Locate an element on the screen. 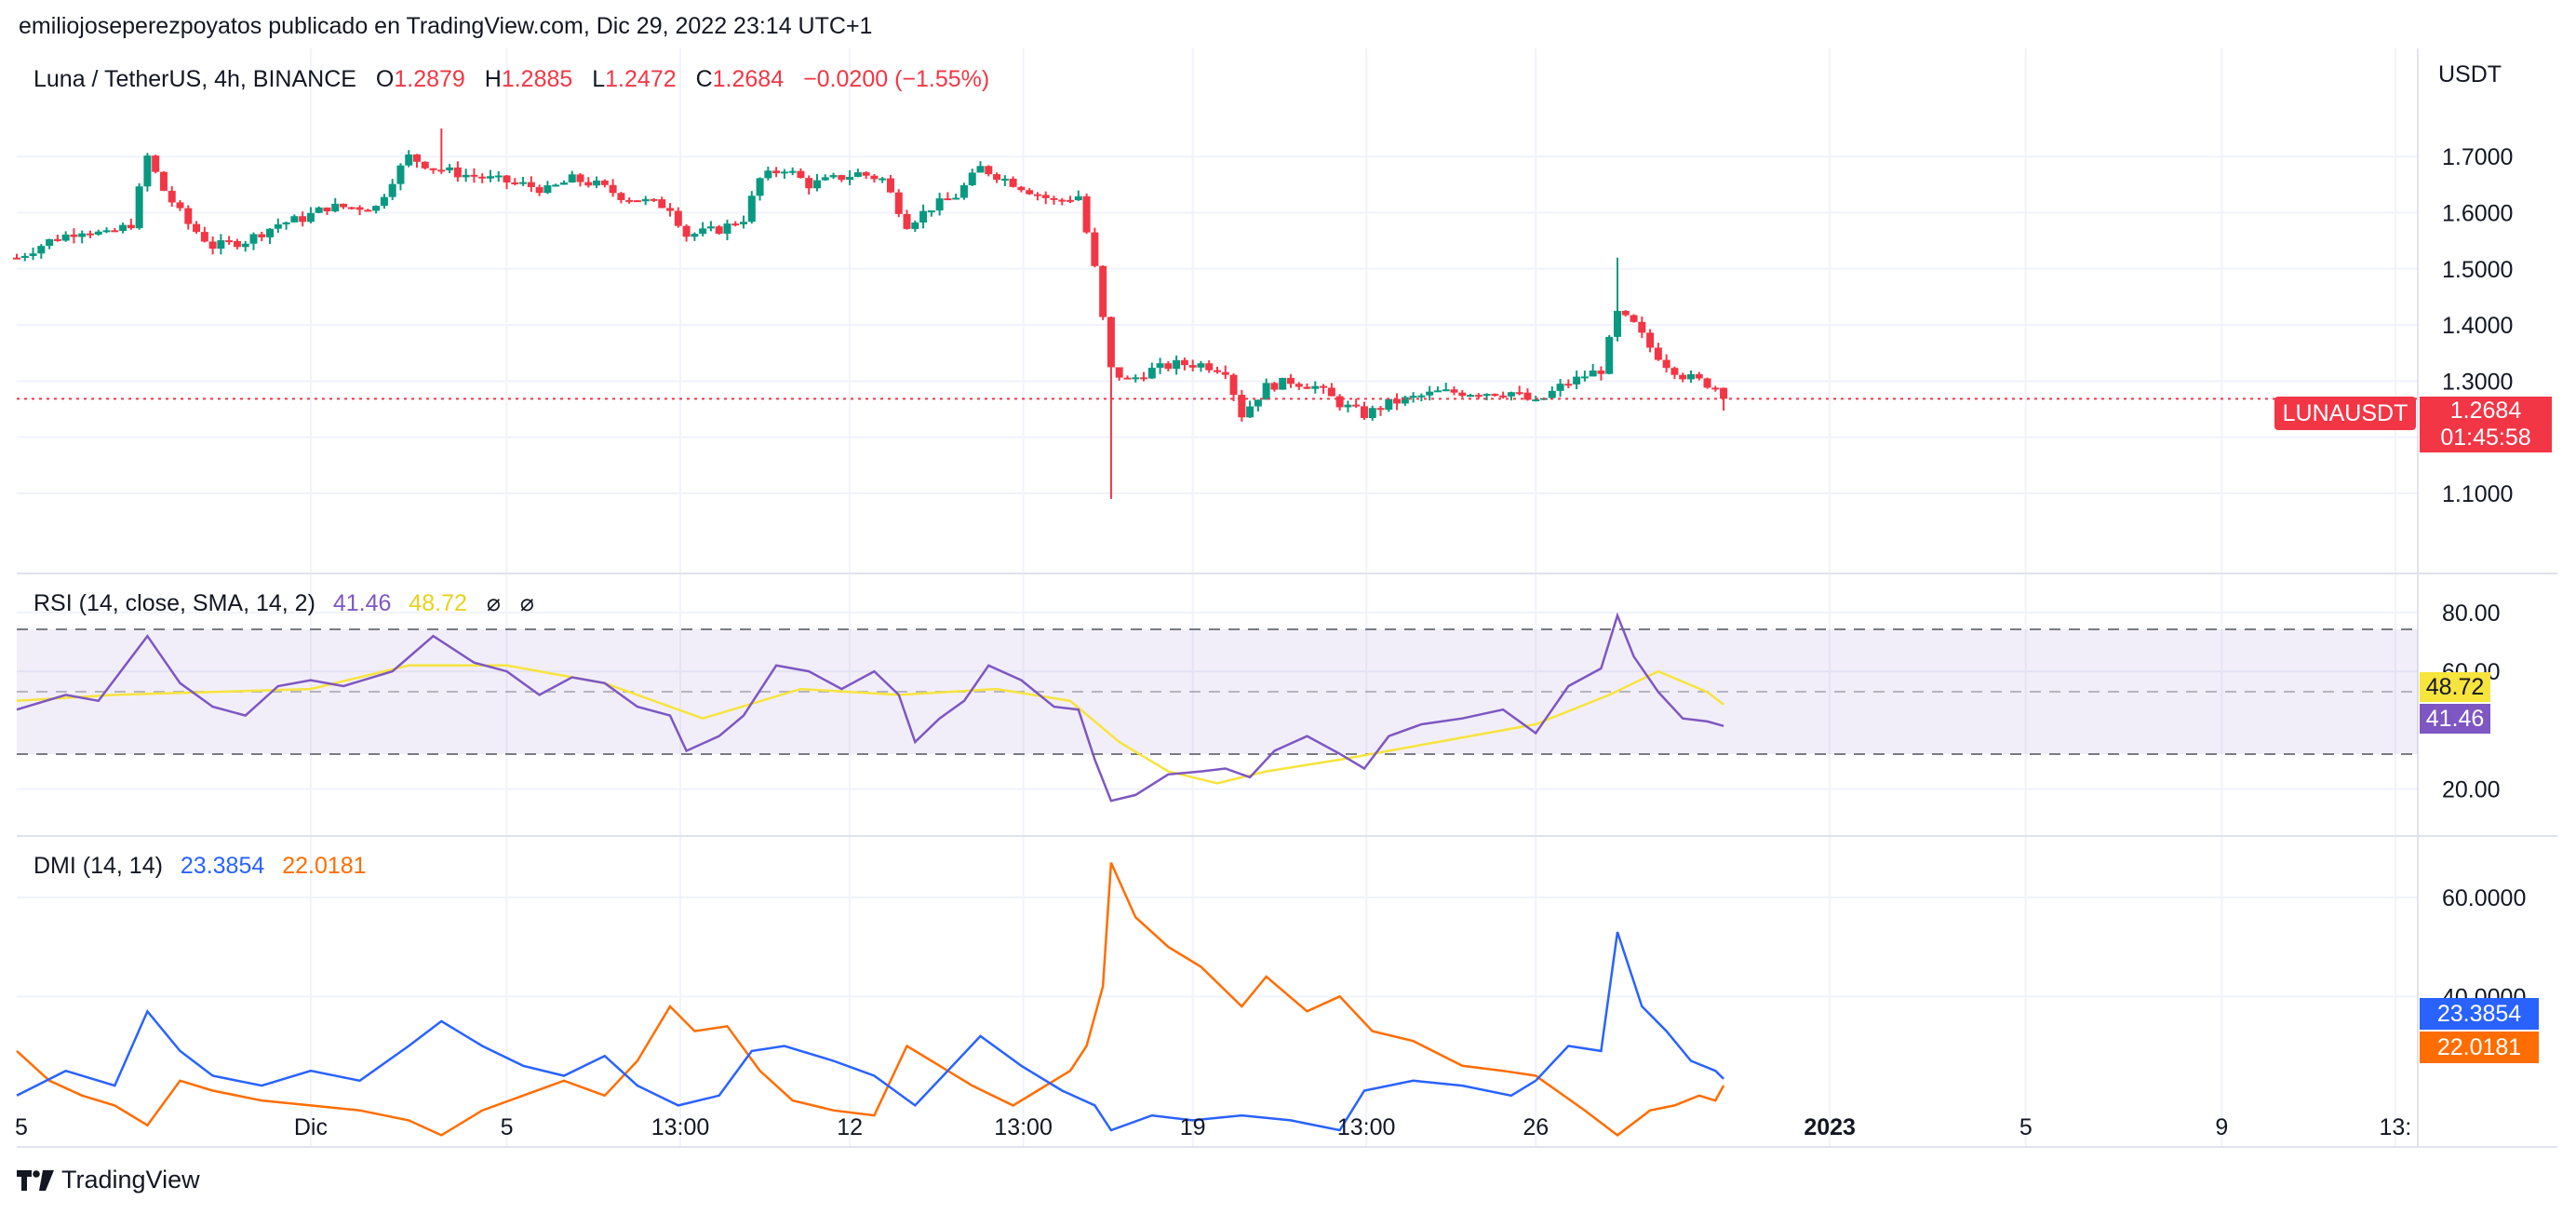  dmi-minus-badge: 22.0181 is located at coordinates (2479, 1047).